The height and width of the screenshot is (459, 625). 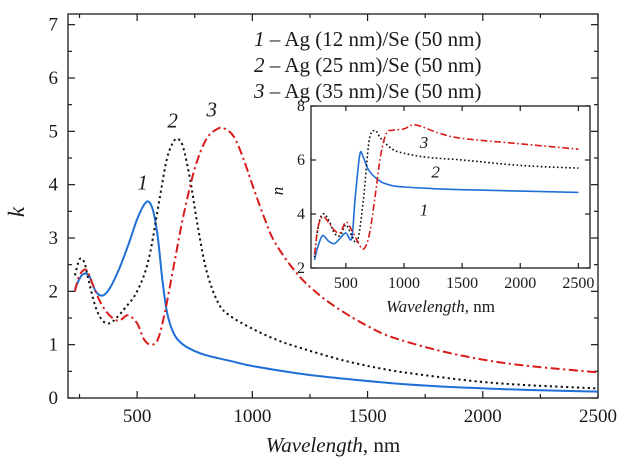 I want to click on y-tick-label: 7, so click(x=54, y=25).